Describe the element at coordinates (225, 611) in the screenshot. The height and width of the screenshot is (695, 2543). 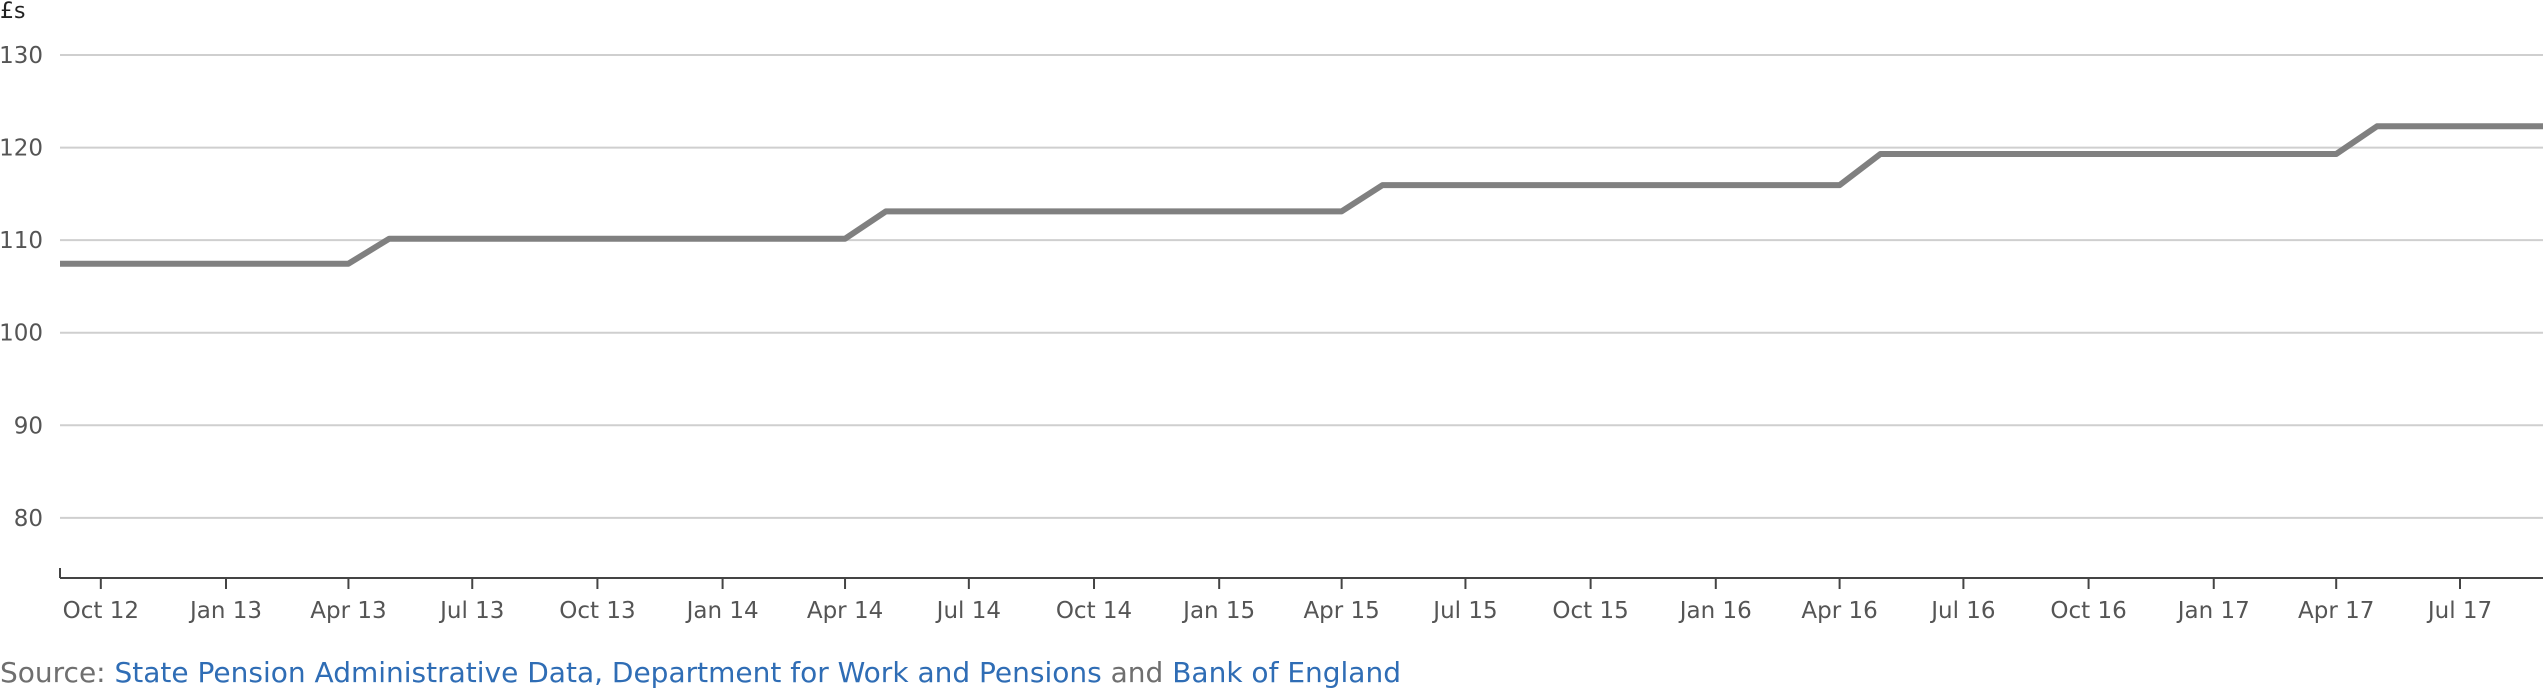
I see `x-tick-label: Jan 13` at that location.